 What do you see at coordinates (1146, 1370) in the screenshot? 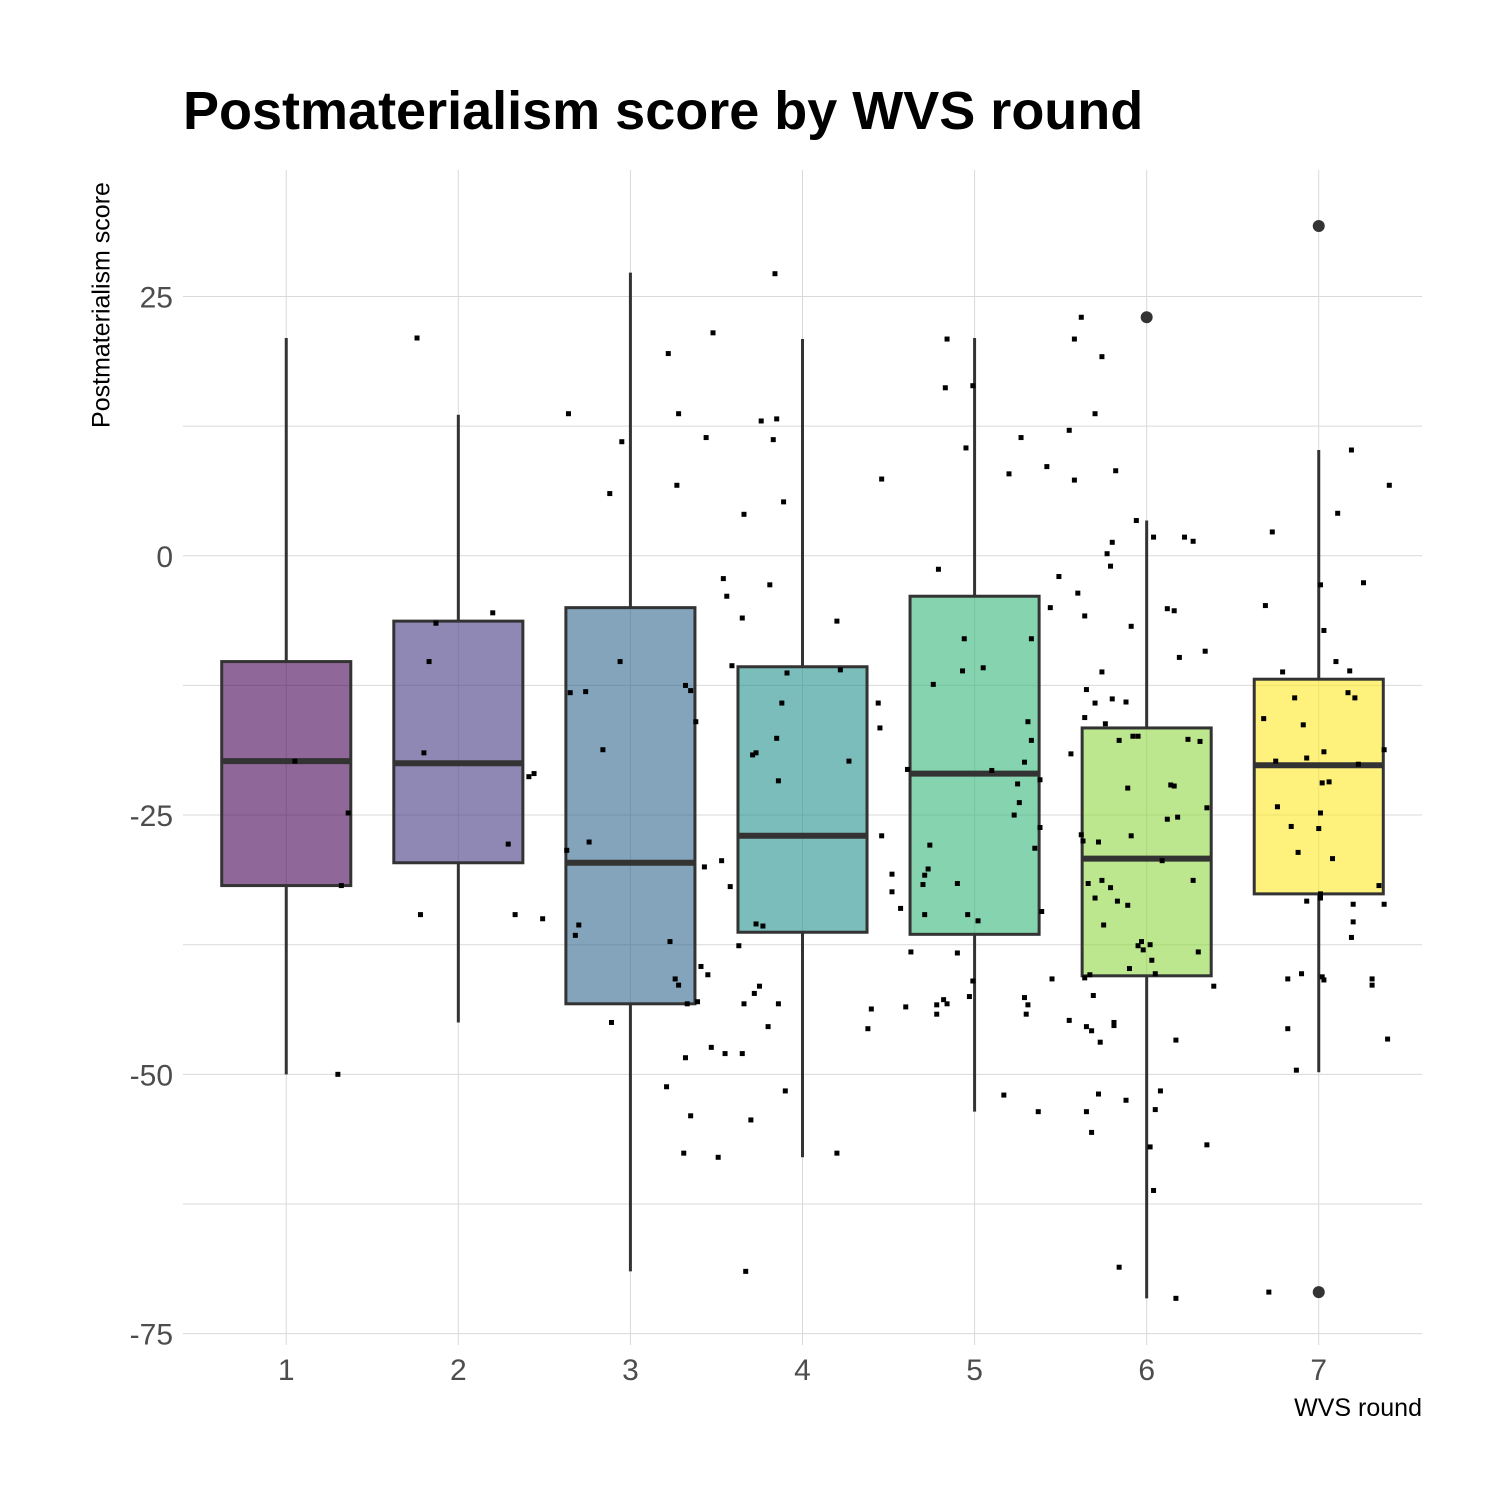
I see `x-tick-label: 6` at bounding box center [1146, 1370].